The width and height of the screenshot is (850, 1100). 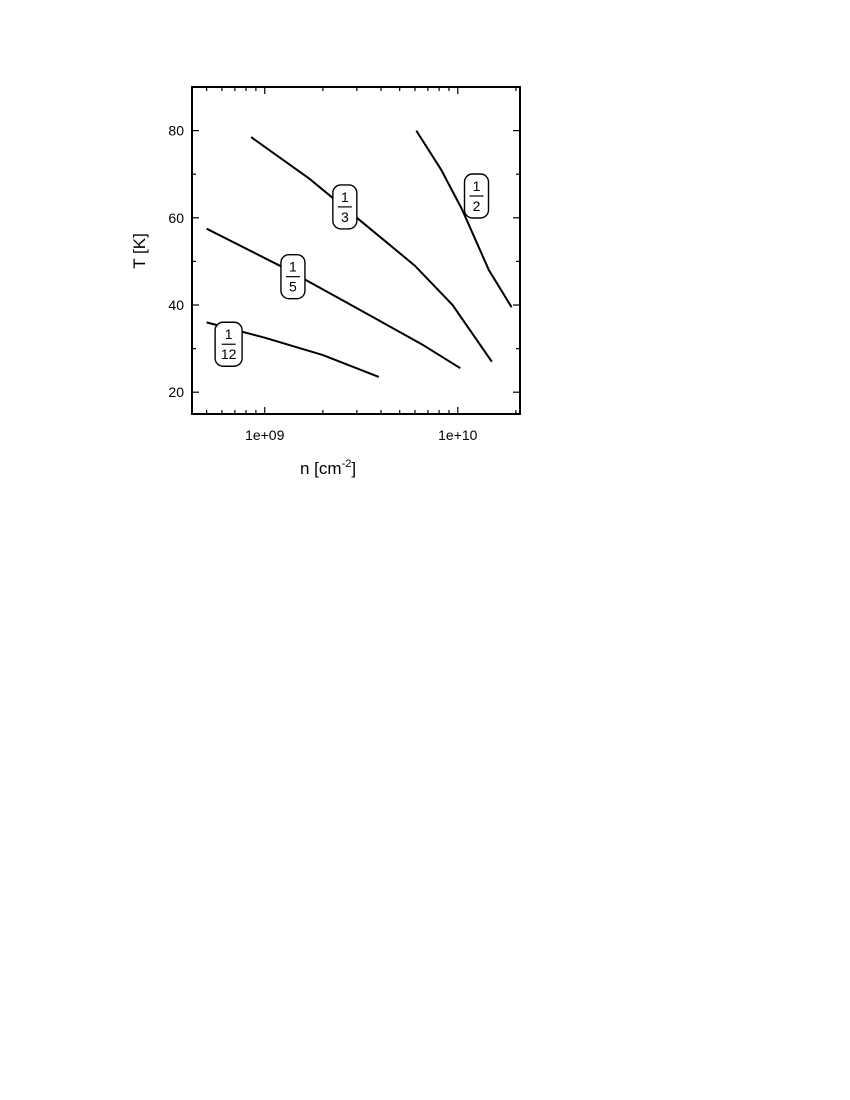 What do you see at coordinates (345, 207) in the screenshot?
I see `contour-label-1-3: 13` at bounding box center [345, 207].